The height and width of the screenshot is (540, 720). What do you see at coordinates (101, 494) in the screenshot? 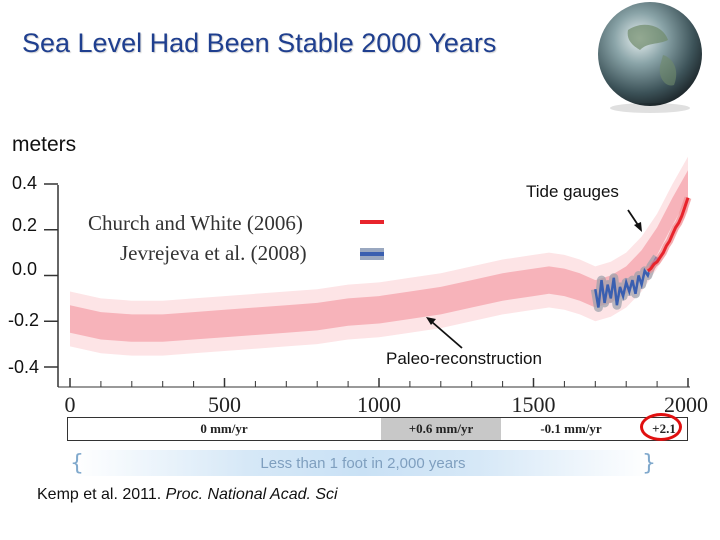
I see `citation-authors: Kemp et al. 2011.` at bounding box center [101, 494].